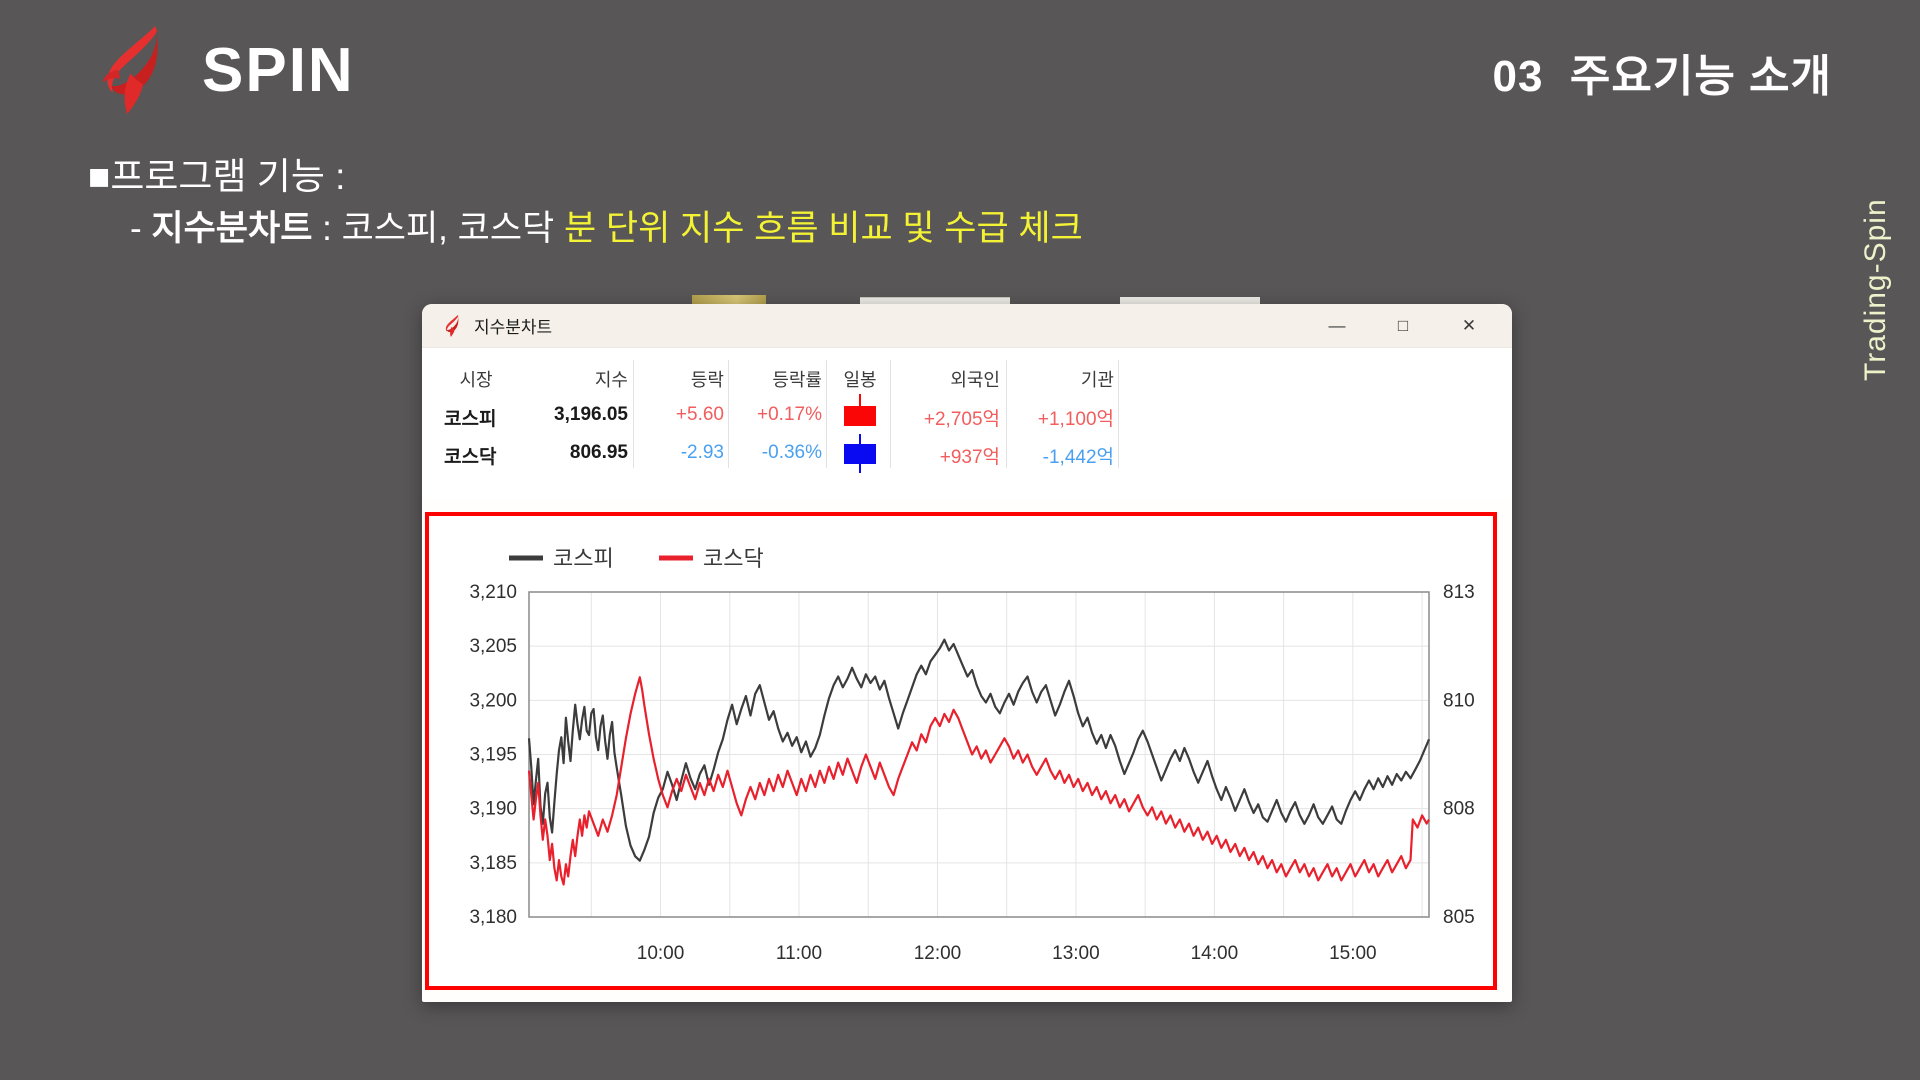 The width and height of the screenshot is (1920, 1080). What do you see at coordinates (217, 176) in the screenshot?
I see `slide-heading: ■프로그램 기능 :` at bounding box center [217, 176].